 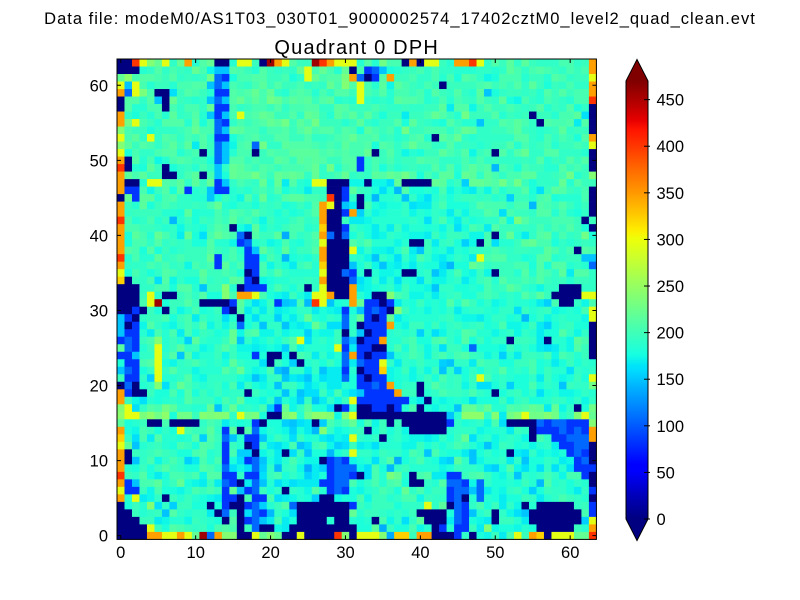 I want to click on svg-text: 450, so click(x=671, y=101).